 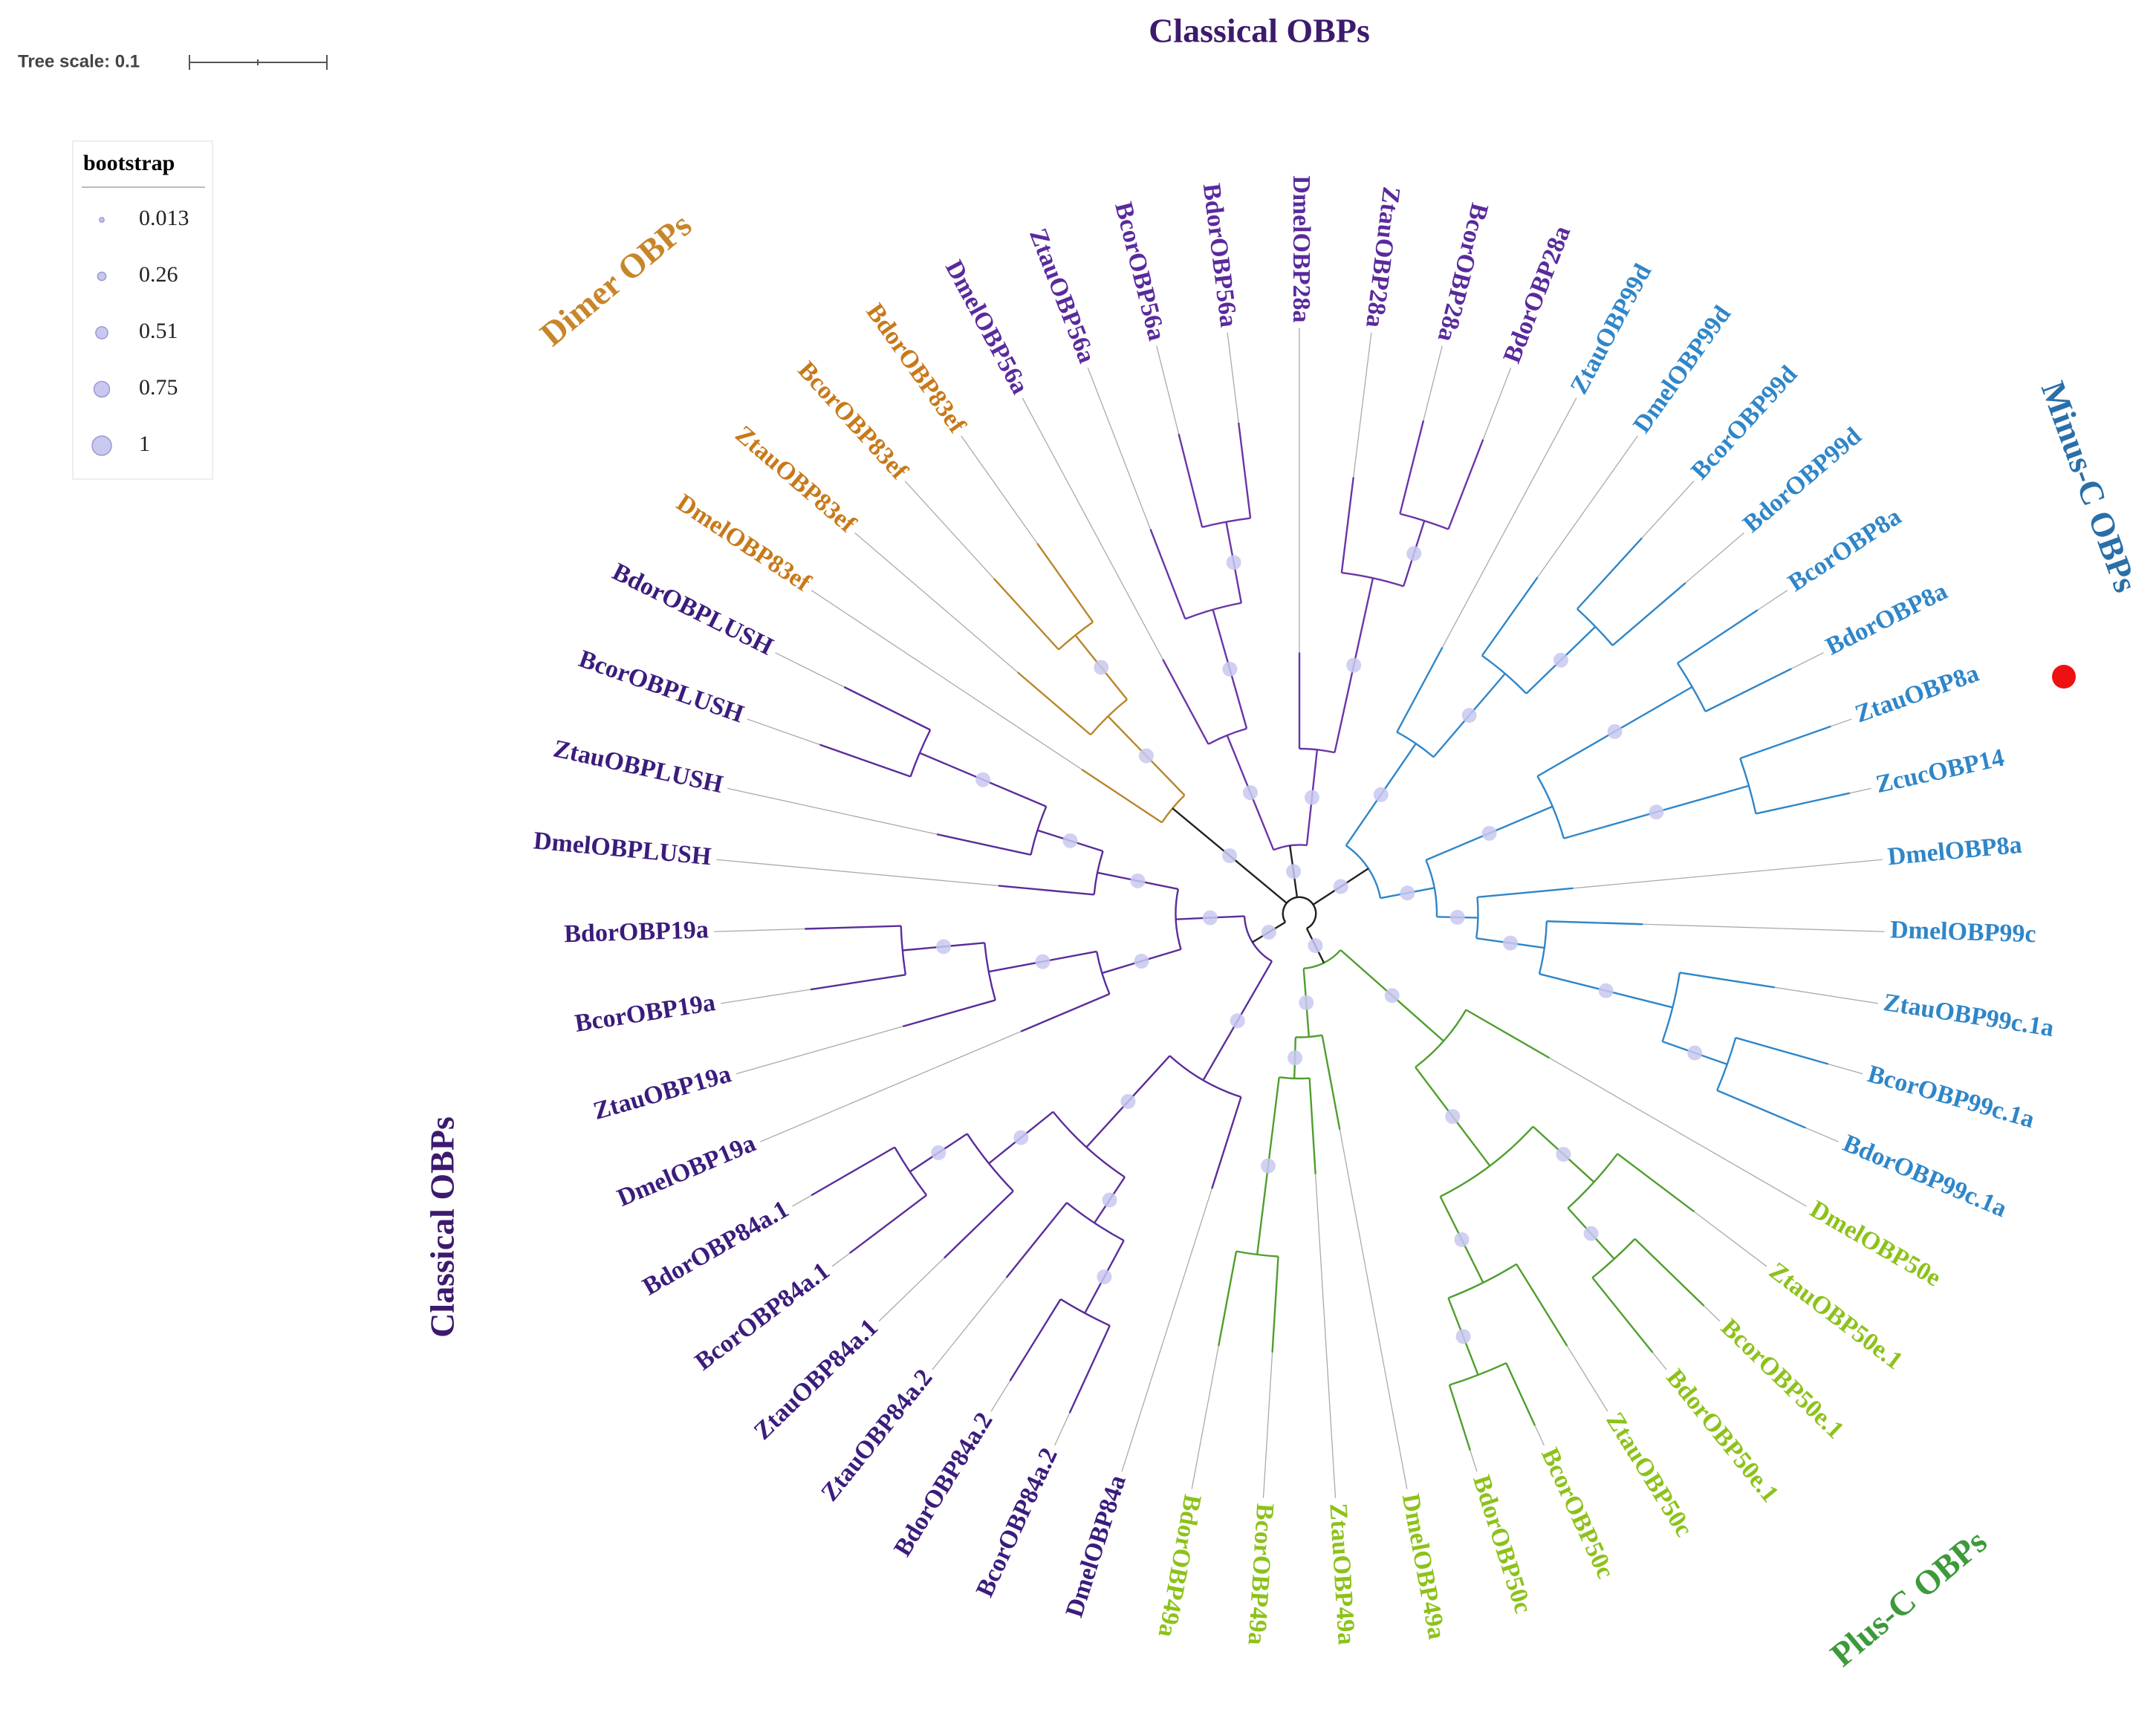 What do you see at coordinates (1502, 1544) in the screenshot?
I see `leaf-label: BdorOBP50c` at bounding box center [1502, 1544].